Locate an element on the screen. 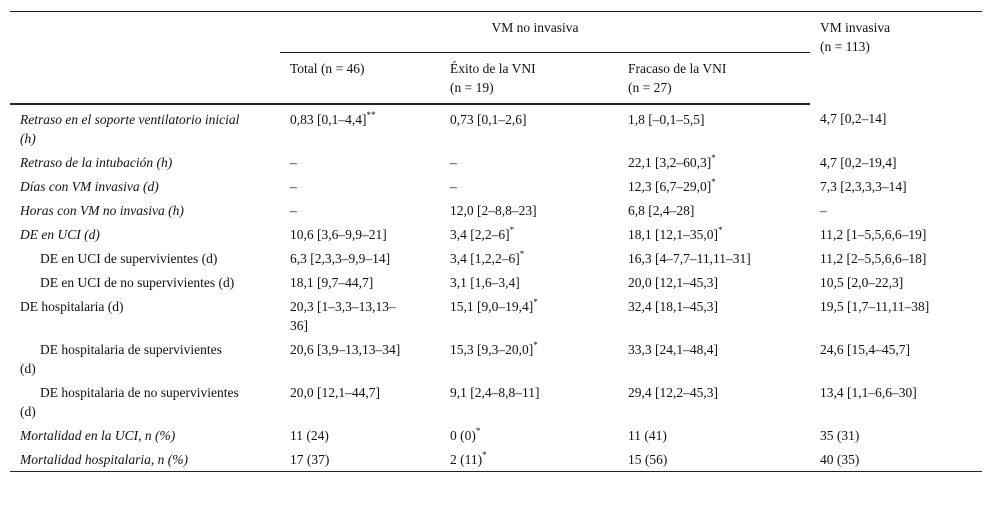 This screenshot has width=992, height=515. table-cell: 7,3 [2,3,3,3–14] is located at coordinates (863, 186).